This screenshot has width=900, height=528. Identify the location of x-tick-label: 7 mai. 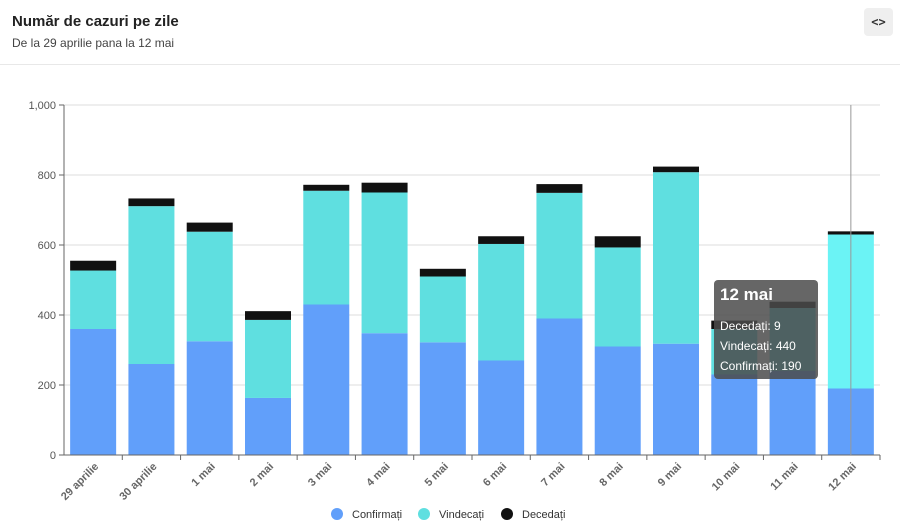
(553, 475).